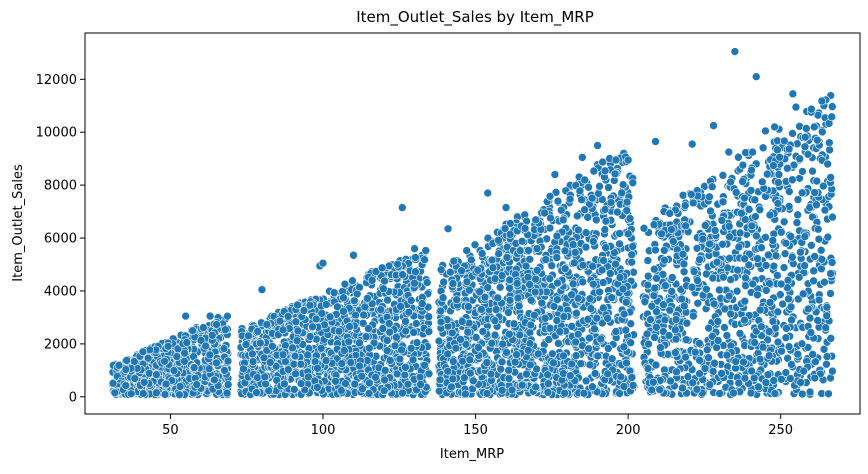 This screenshot has width=868, height=474. I want to click on y-tick-label: 8000, so click(60, 186).